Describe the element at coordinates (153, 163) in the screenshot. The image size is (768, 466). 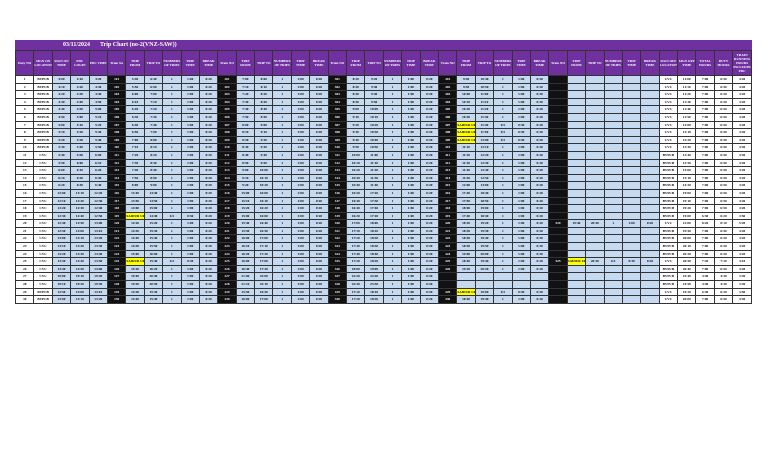
I see `cell: 8:30` at that location.